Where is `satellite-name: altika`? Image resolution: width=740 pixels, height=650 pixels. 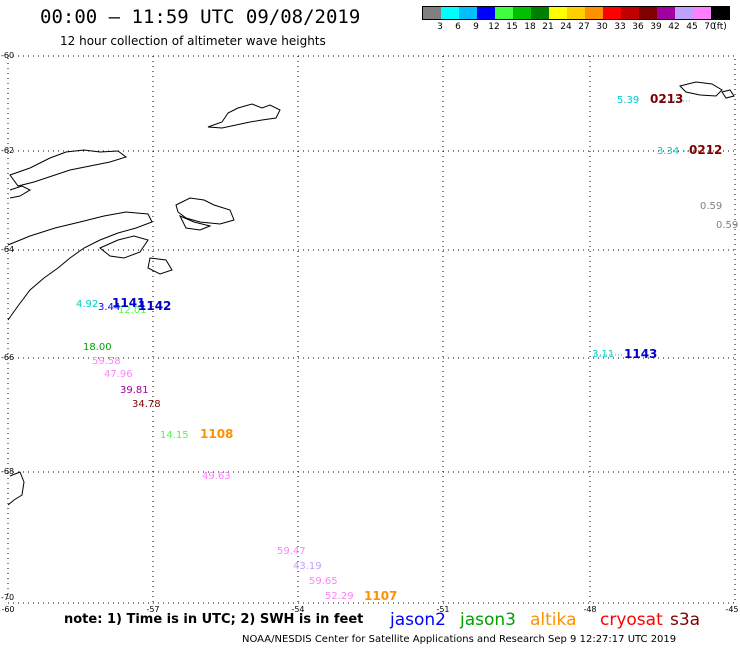
satellite-name: altika is located at coordinates (553, 620).